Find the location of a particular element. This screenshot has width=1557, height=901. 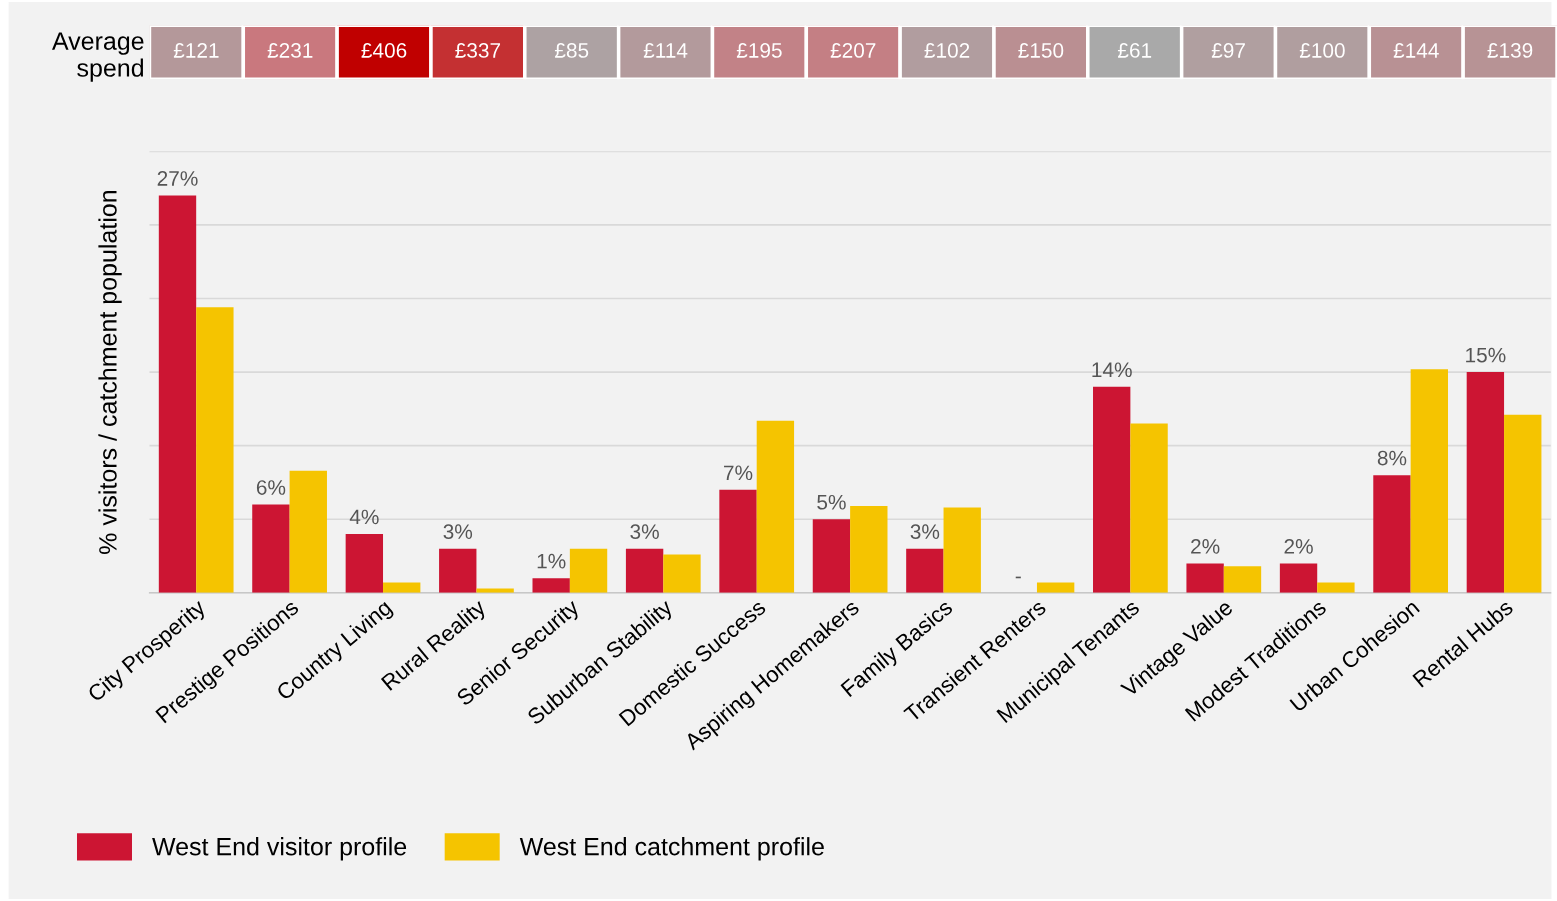

data-label: £102 is located at coordinates (947, 50).